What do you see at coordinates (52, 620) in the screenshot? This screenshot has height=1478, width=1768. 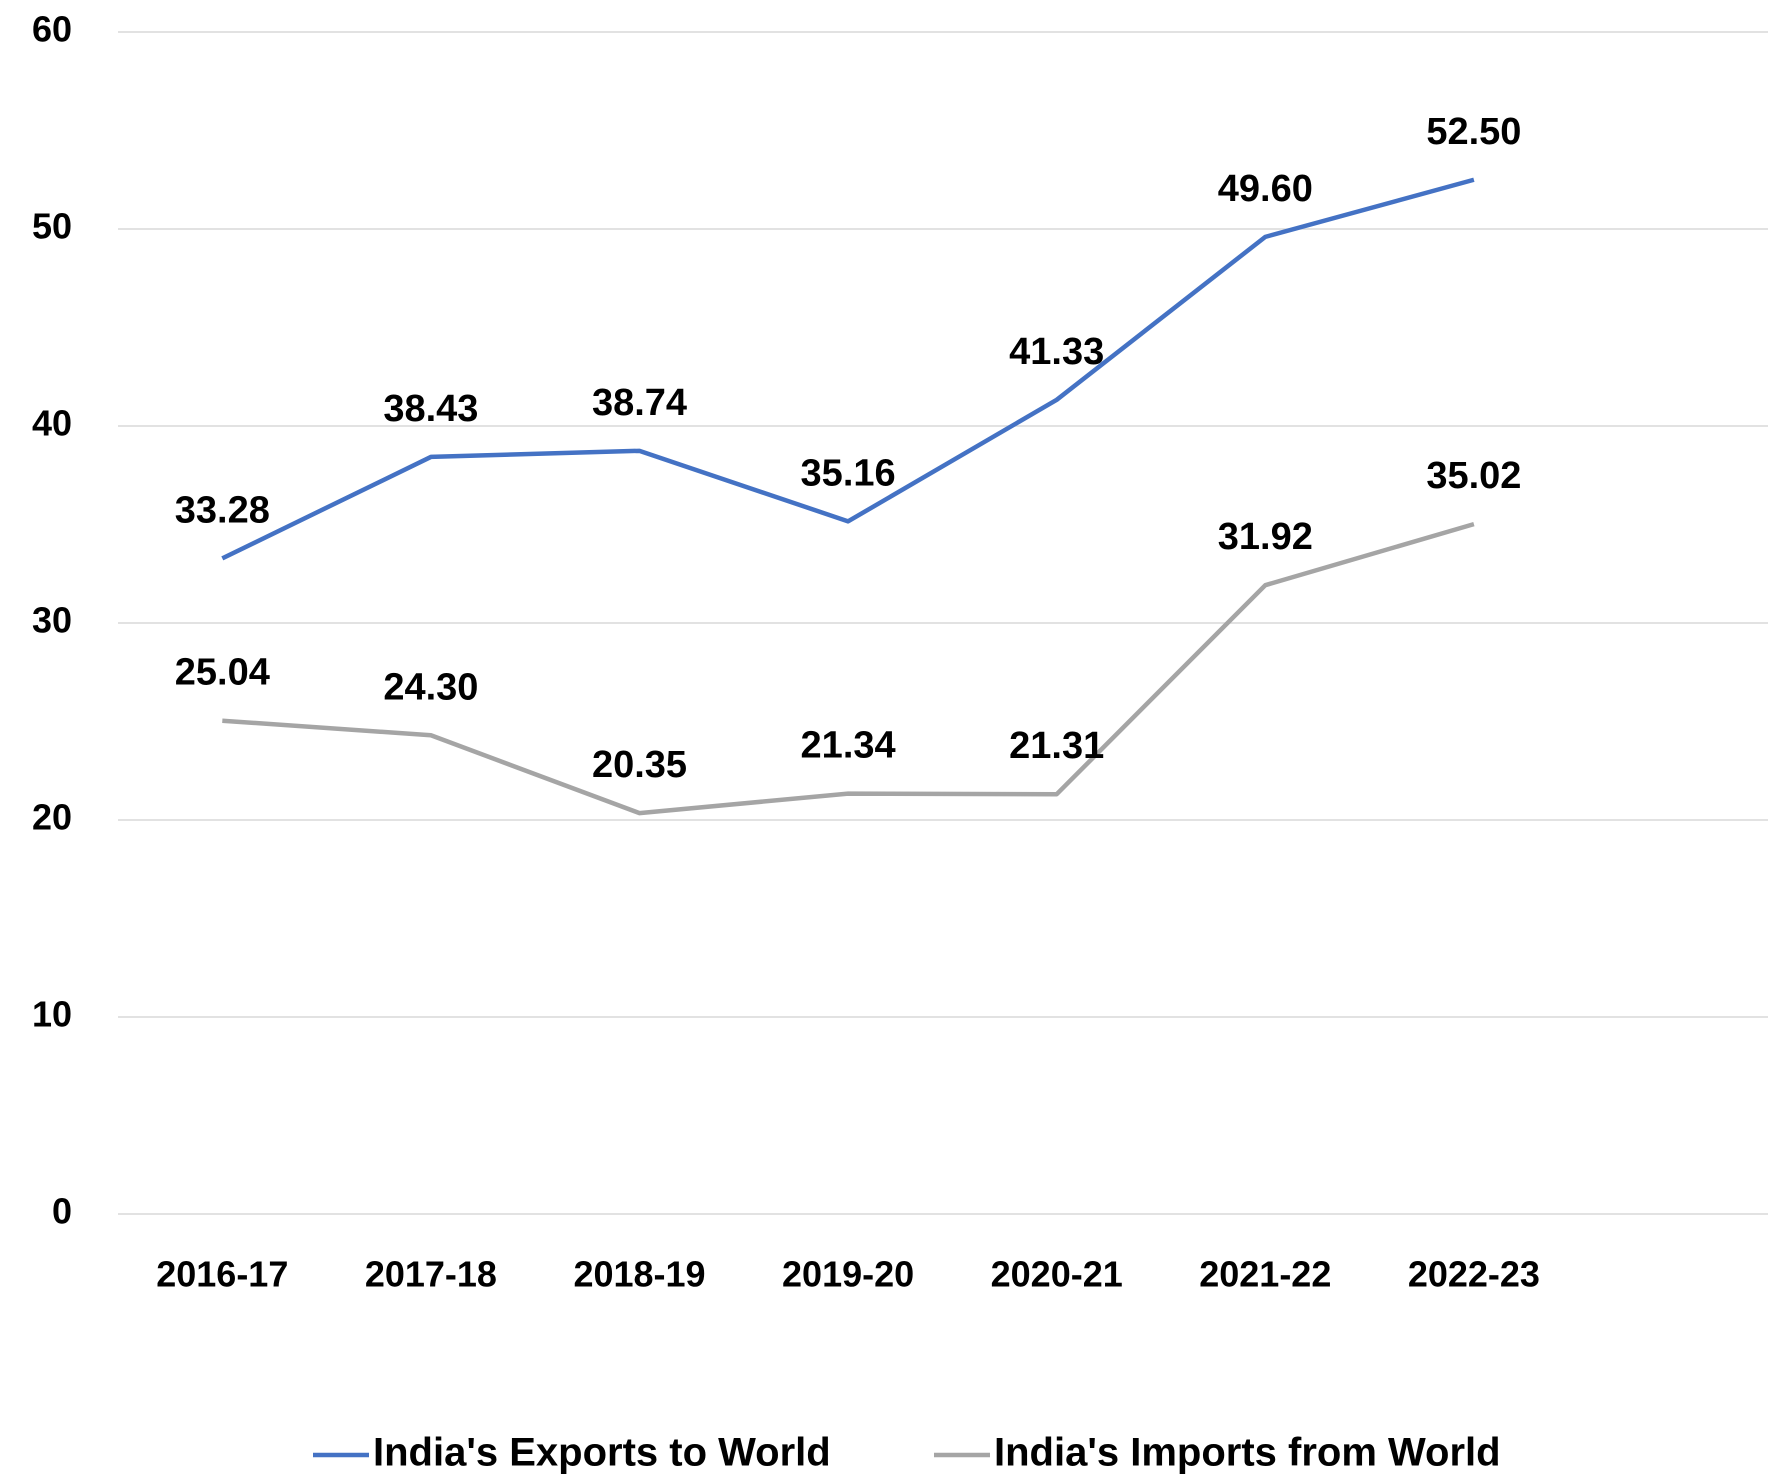 I see `y-tick-label: 30` at bounding box center [52, 620].